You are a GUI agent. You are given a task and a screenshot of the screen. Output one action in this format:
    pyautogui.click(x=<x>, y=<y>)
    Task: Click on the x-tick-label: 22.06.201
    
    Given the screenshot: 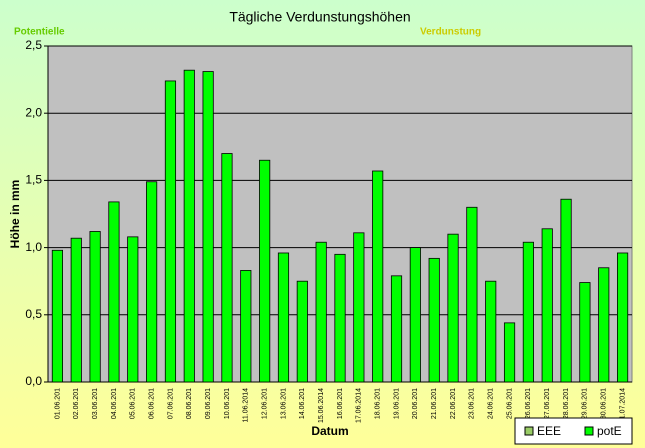 What is the action you would take?
    pyautogui.click(x=453, y=403)
    